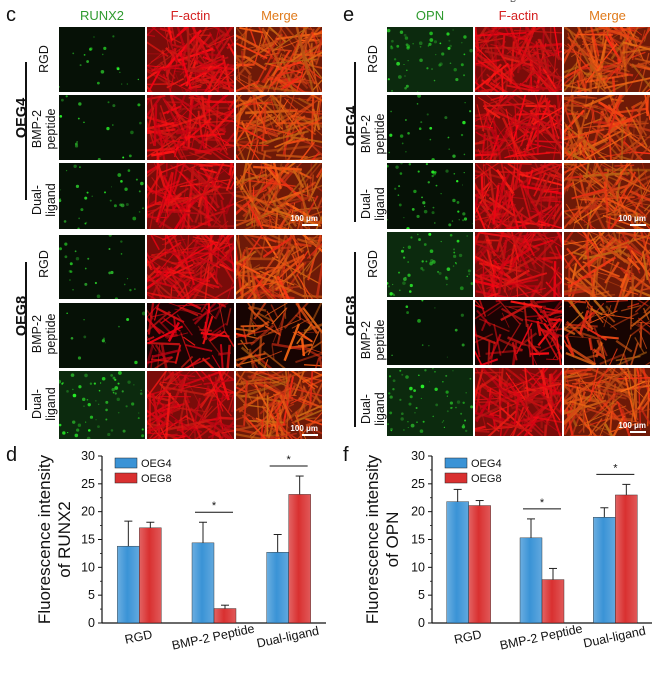 Image resolution: width=657 pixels, height=683 pixels. Describe the element at coordinates (513, 2) in the screenshot. I see `cropped-text-fragment: B` at that location.